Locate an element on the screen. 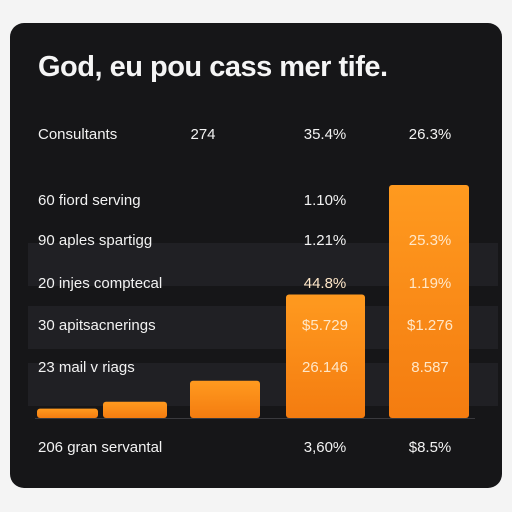 This screenshot has height=512, width=512. row-value: 8.587 is located at coordinates (430, 367).